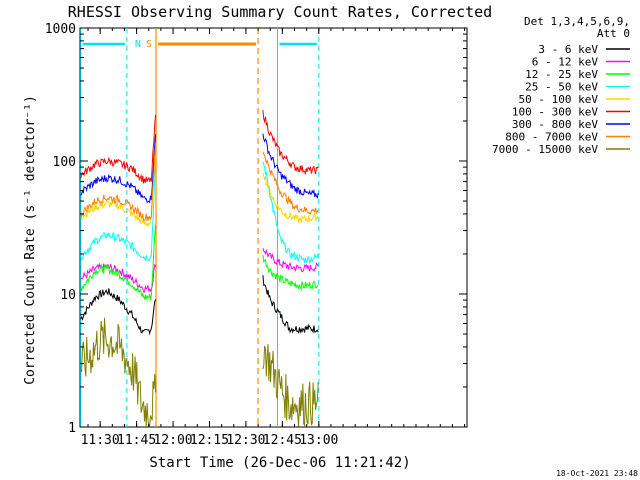 This screenshot has width=640, height=480. I want to click on legend-entry-label: 7000 - 15000 keV, so click(545, 149).